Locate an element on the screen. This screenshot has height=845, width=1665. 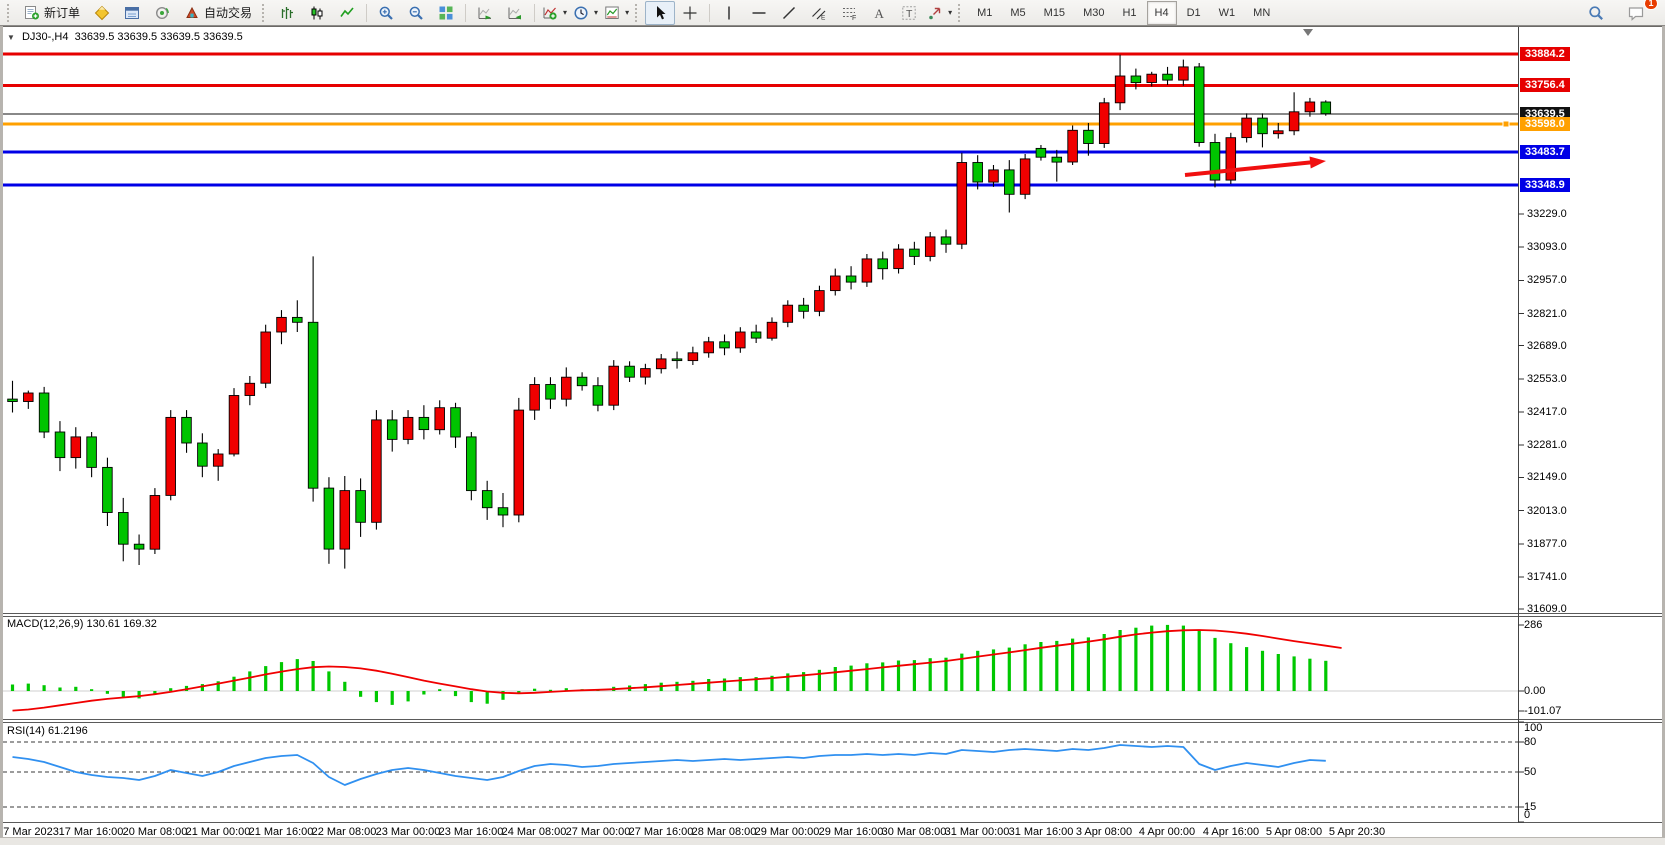
templates-button: ▾ is located at coordinates (616, 13).